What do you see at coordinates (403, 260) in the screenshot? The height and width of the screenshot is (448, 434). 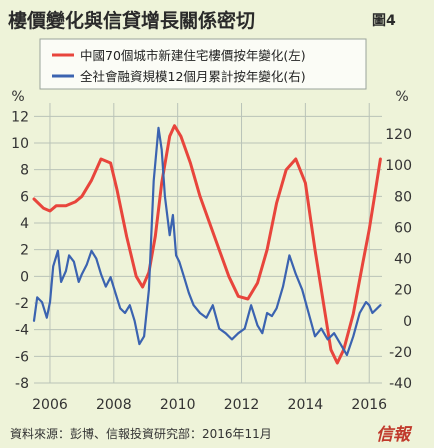 I see `y-right-tick-label: 40` at bounding box center [403, 260].